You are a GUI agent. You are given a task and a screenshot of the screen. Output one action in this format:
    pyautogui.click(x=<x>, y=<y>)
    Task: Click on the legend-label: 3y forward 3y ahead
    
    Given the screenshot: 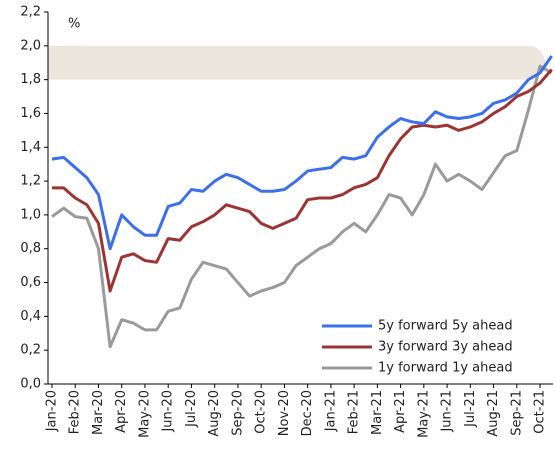 What is the action you would take?
    pyautogui.click(x=445, y=347)
    